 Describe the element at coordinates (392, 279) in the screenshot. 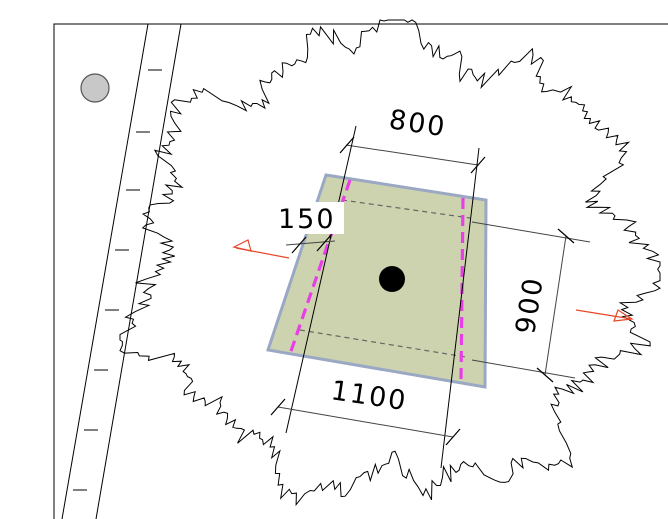

I see `column-icon` at that location.